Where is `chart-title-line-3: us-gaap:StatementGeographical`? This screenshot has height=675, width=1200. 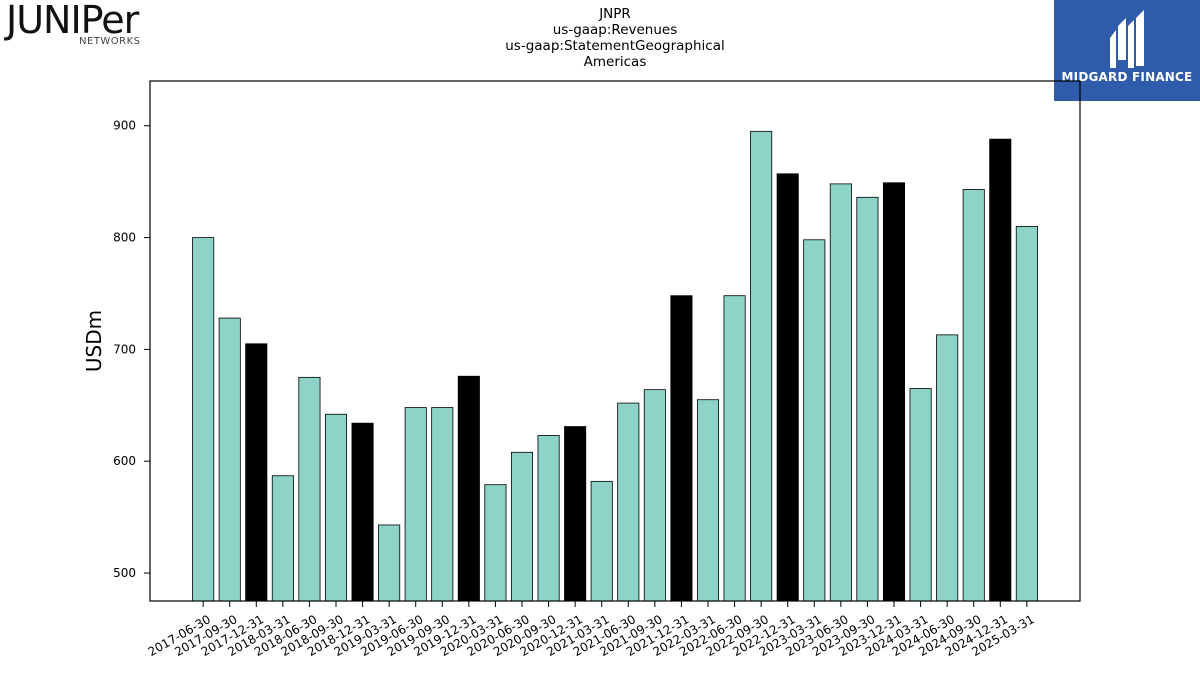
chart-title-line-3: us-gaap:StatementGeographical is located at coordinates (615, 46).